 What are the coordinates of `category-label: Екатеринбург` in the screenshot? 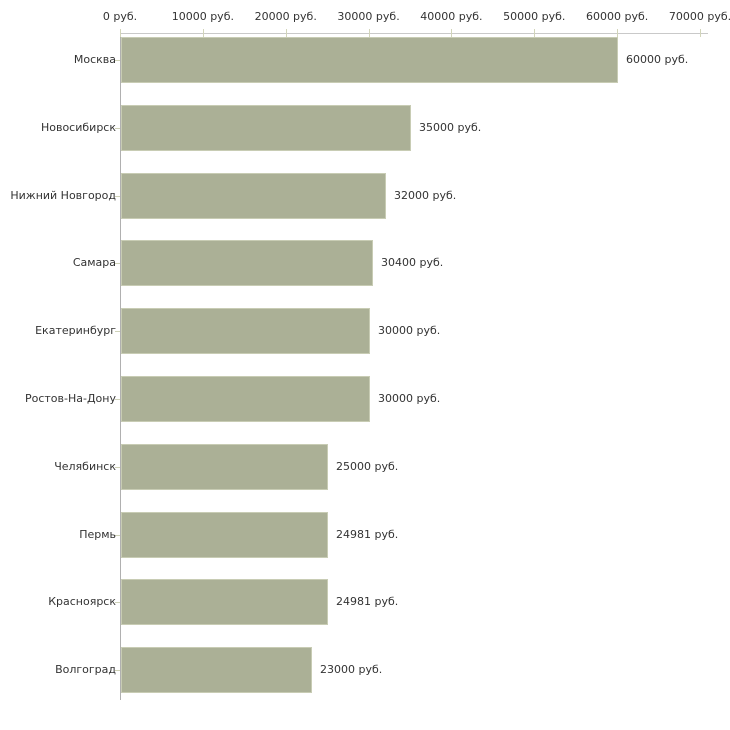 It's located at (75, 330).